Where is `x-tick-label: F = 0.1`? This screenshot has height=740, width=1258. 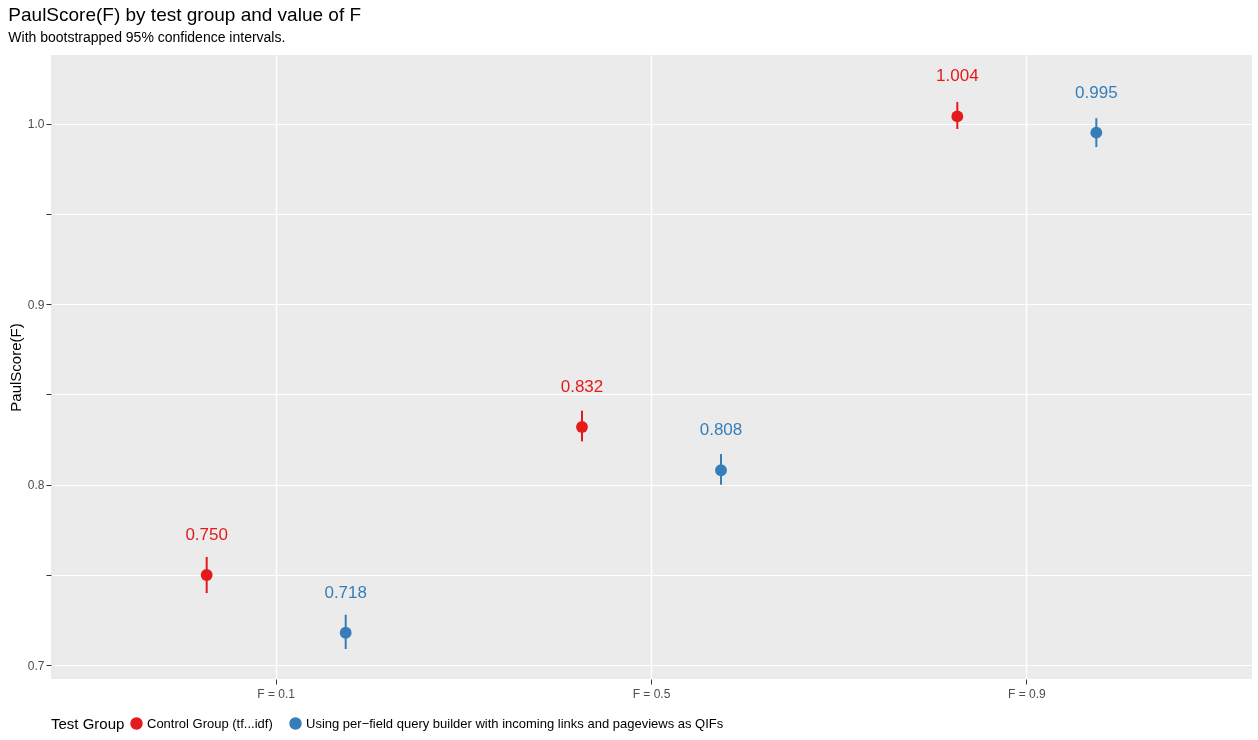 x-tick-label: F = 0.1 is located at coordinates (276, 693).